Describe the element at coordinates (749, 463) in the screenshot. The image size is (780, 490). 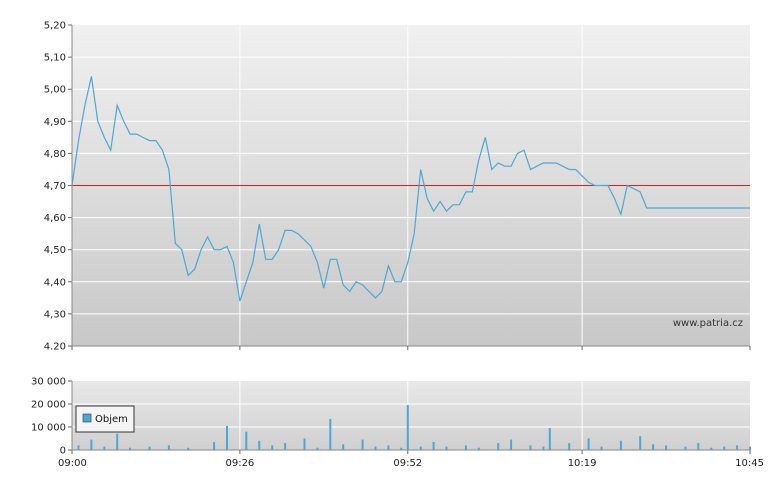
I see `x-tick-label: 10:45` at that location.